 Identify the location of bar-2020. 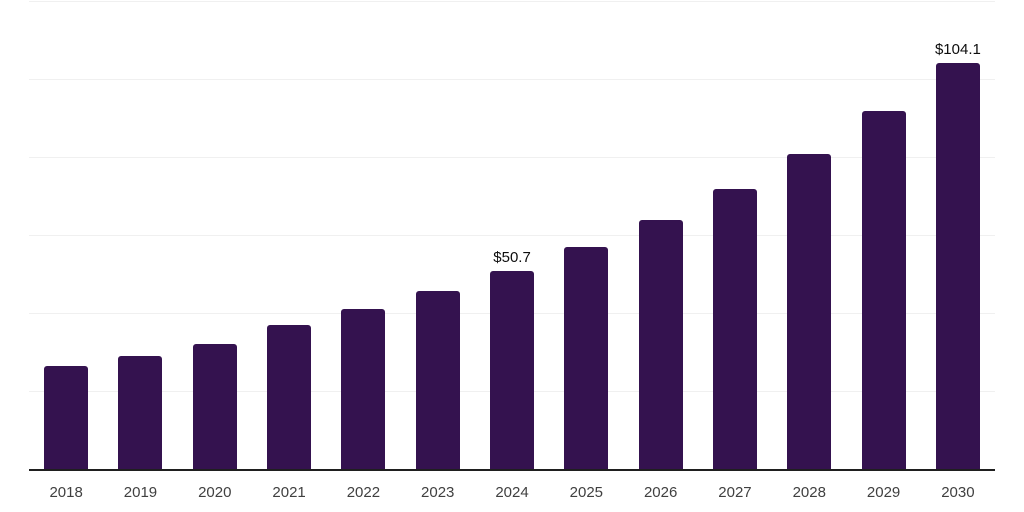
(214, 406).